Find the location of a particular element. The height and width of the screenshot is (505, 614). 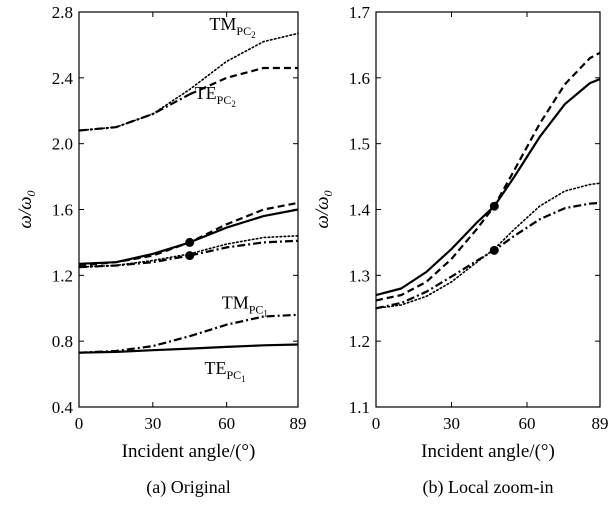

y-tick-label: 0.8 is located at coordinates (62, 341).